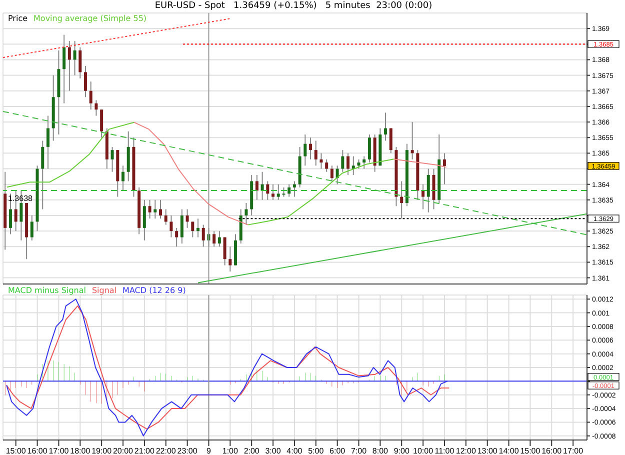 This screenshot has width=625, height=455. Describe the element at coordinates (444, 450) in the screenshot. I see `x-tick-label: 11:00` at that location.